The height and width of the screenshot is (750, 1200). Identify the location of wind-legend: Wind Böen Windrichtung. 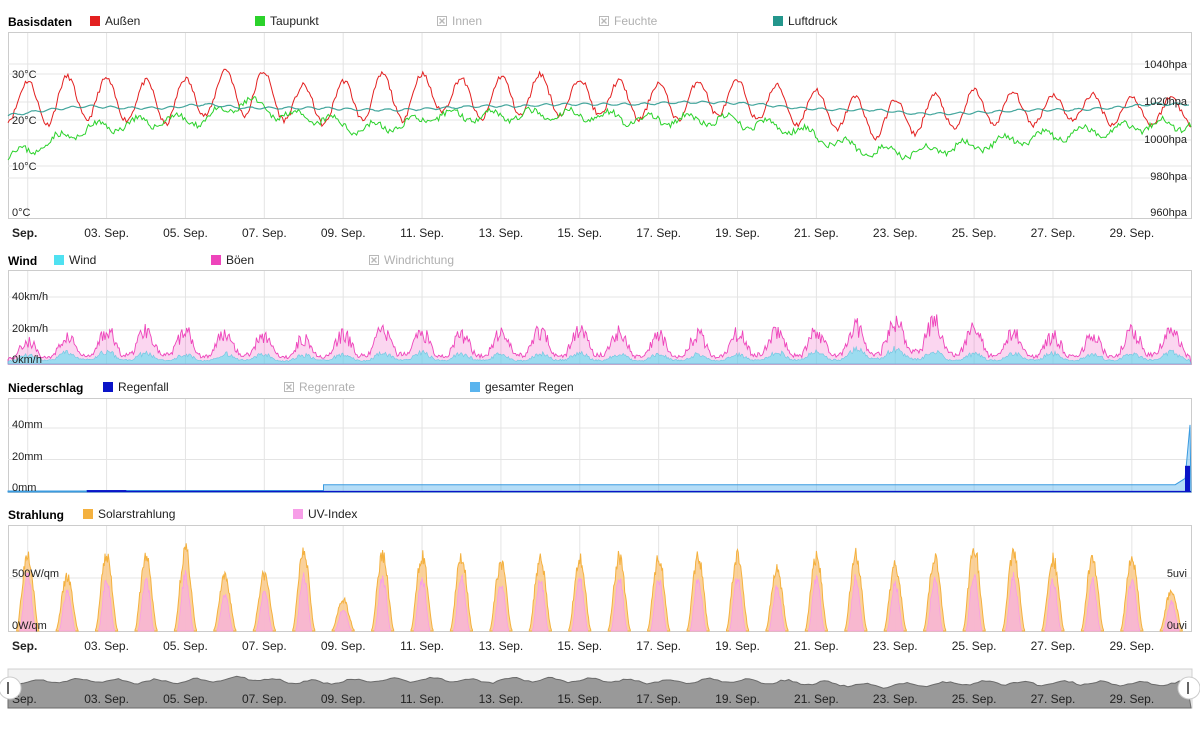
(254, 260).